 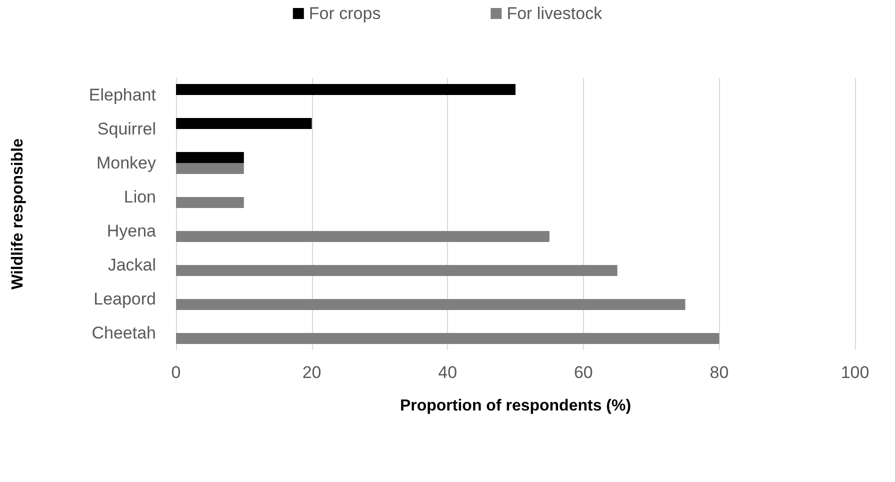 What do you see at coordinates (122, 95) in the screenshot?
I see `y-tick-label: Elephant` at bounding box center [122, 95].